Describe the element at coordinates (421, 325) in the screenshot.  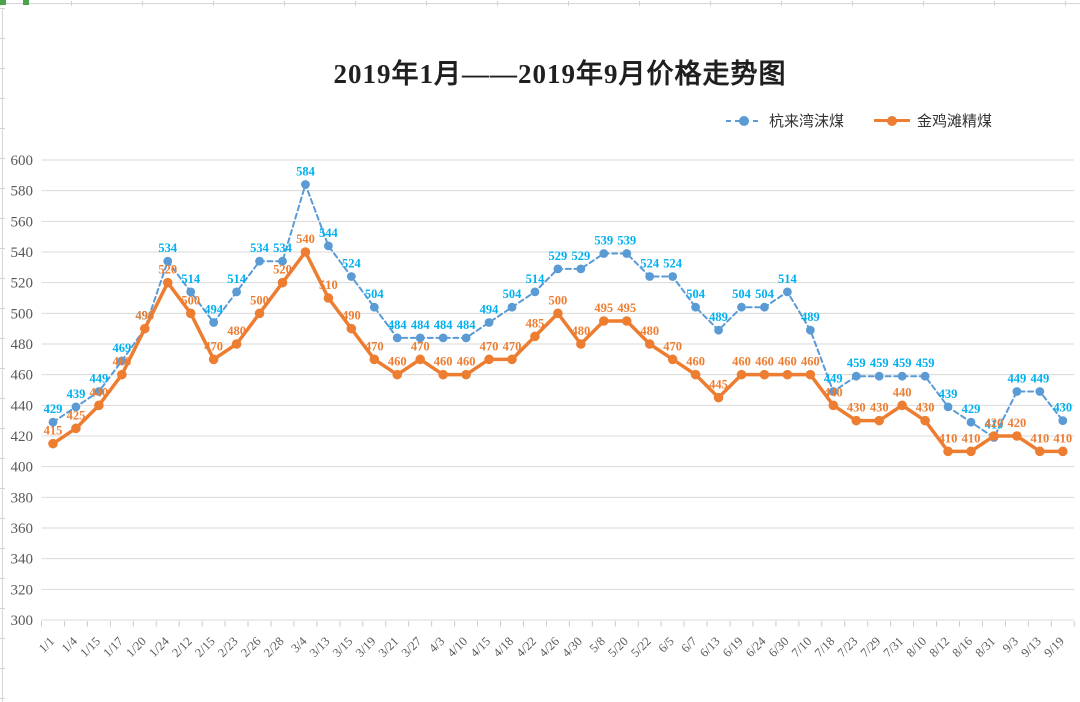
I see `data-label: 484` at that location.